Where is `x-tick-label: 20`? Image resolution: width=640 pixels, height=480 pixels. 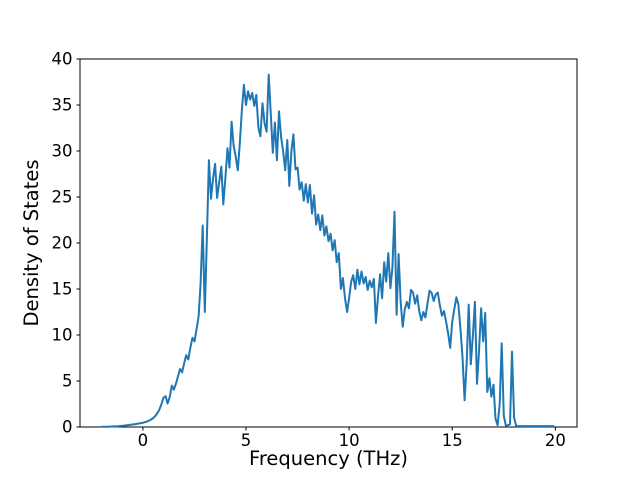 x-tick-label: 20 is located at coordinates (555, 440).